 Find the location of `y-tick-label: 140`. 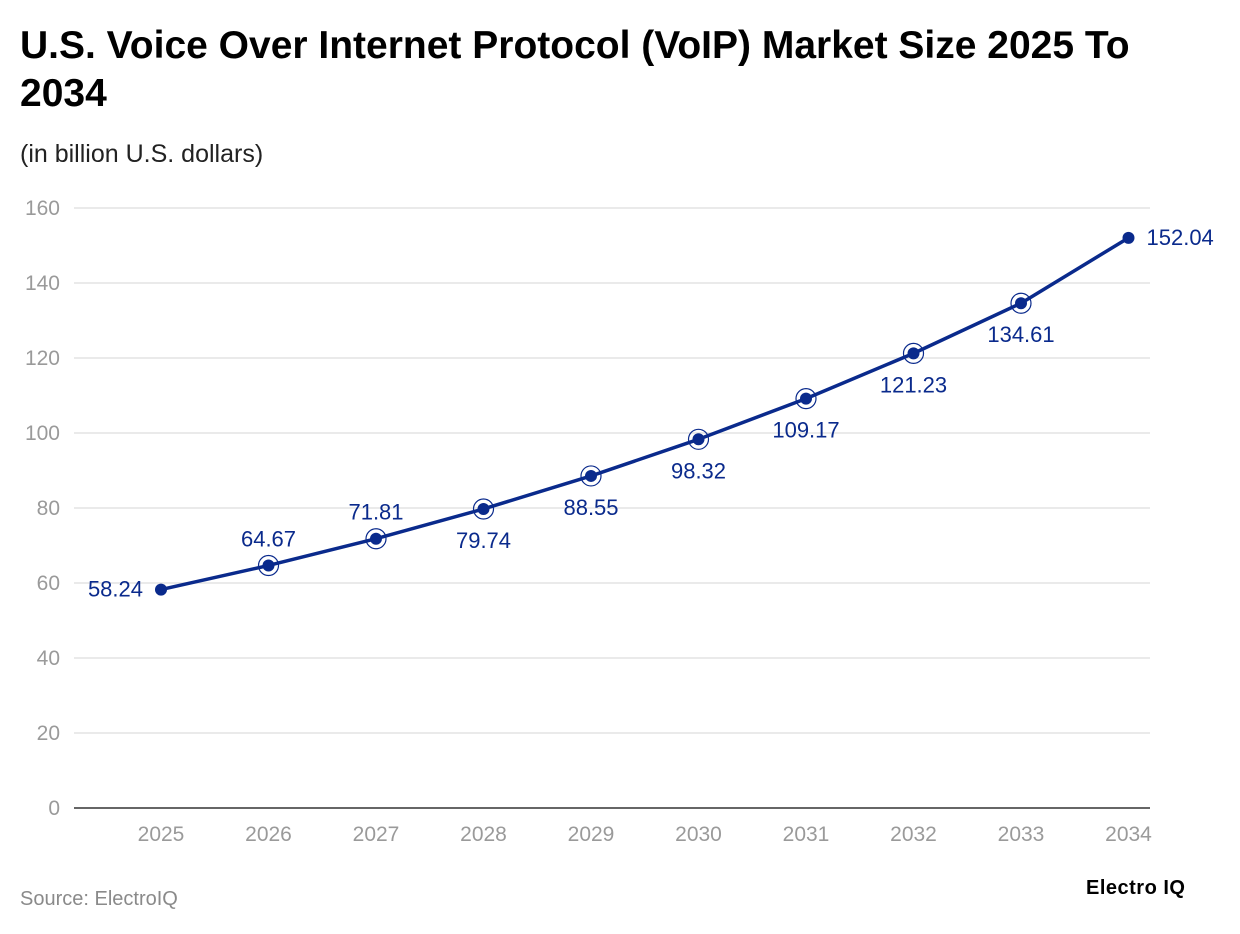

y-tick-label: 140 is located at coordinates (42, 283).